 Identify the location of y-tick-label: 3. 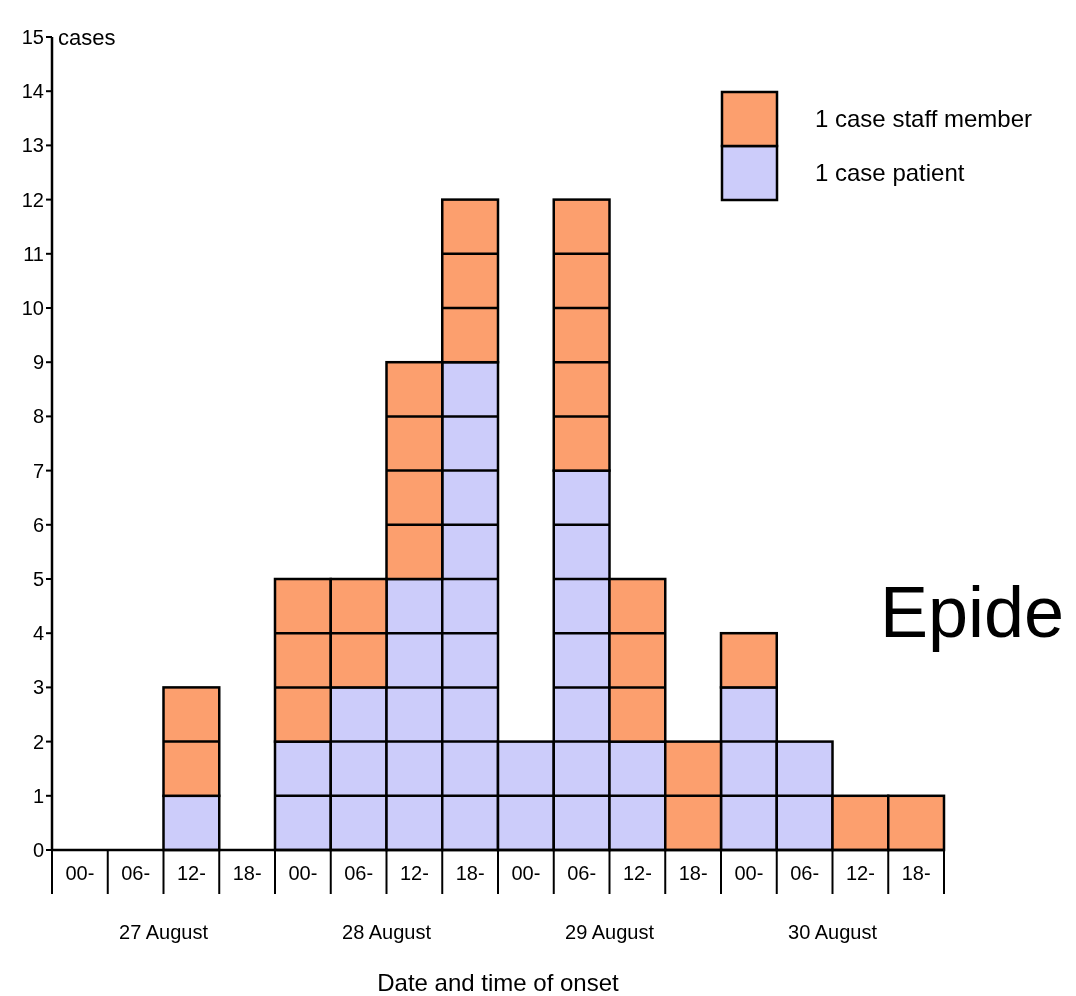
(38, 687).